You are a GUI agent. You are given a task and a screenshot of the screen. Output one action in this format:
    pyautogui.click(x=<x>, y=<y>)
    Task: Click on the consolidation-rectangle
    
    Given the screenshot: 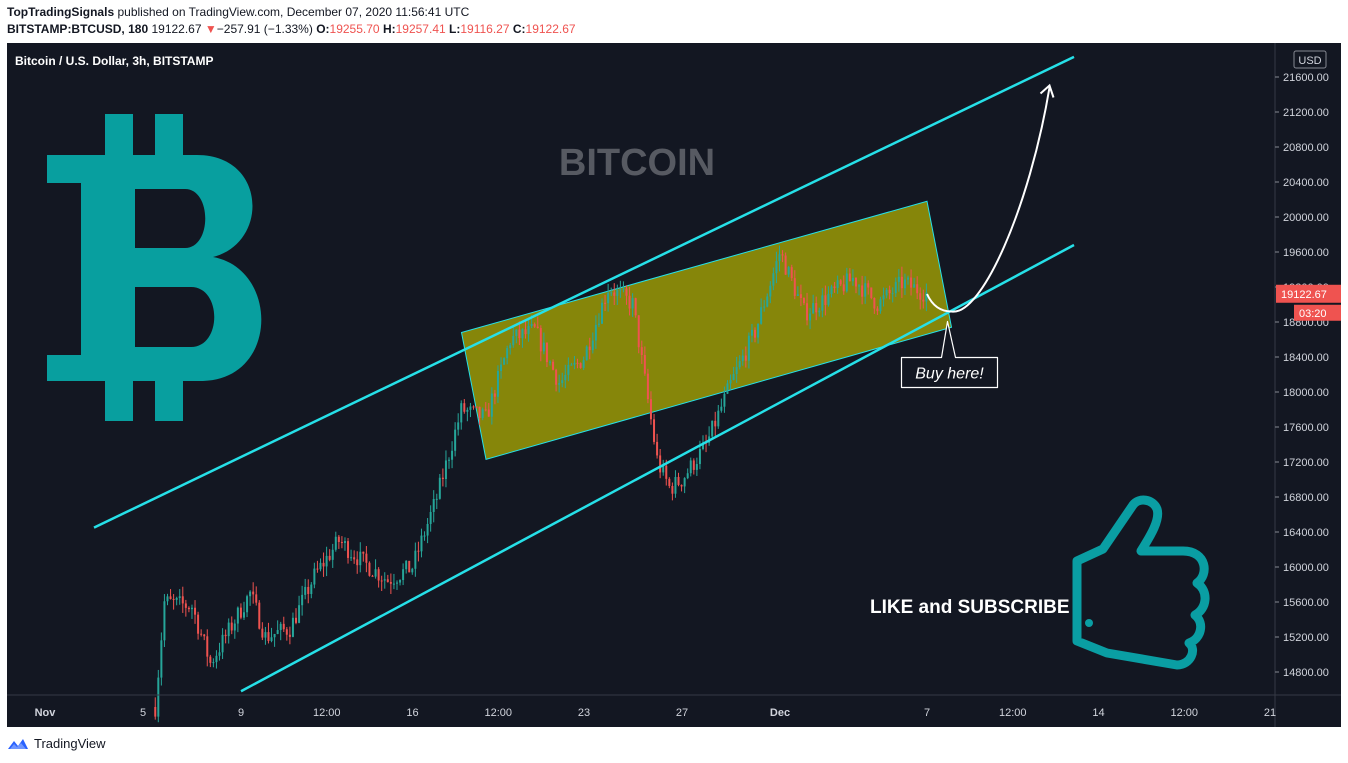 What is the action you would take?
    pyautogui.click(x=706, y=330)
    